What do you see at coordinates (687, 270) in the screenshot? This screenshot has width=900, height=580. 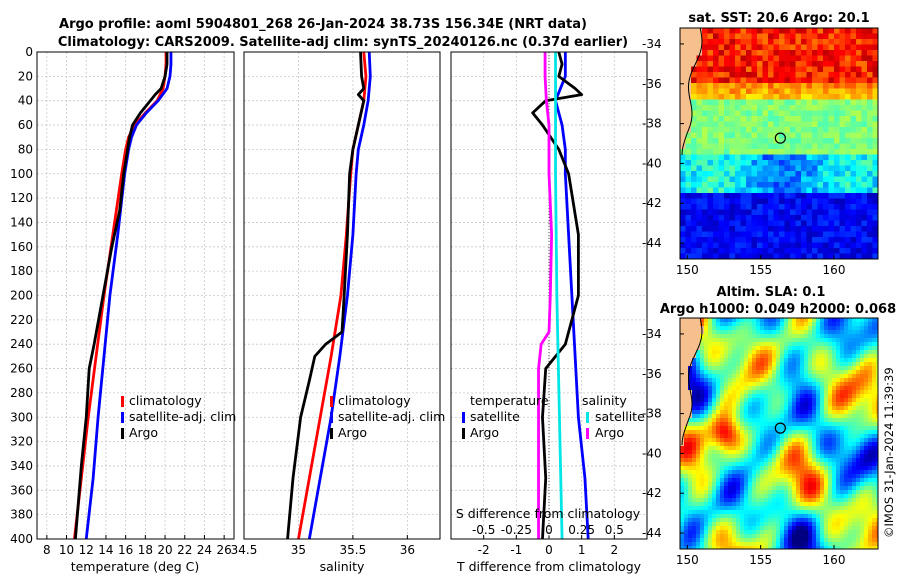 I see `map-lon-tick-label: 150` at bounding box center [687, 270].